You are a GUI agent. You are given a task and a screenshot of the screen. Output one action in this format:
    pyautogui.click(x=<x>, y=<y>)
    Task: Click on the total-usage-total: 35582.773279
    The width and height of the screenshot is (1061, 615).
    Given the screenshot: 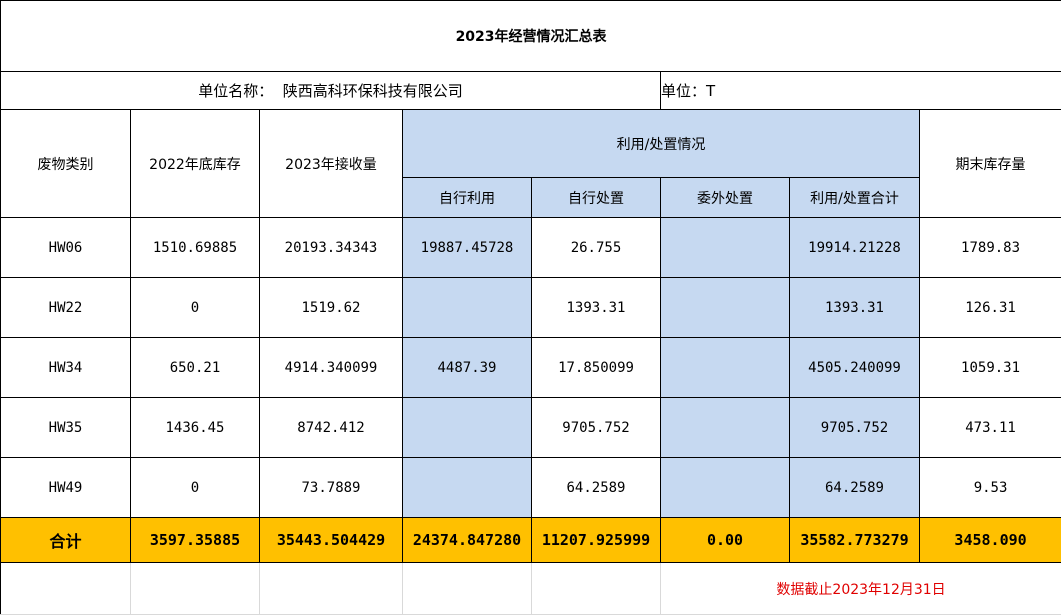 What is the action you would take?
    pyautogui.click(x=854, y=540)
    